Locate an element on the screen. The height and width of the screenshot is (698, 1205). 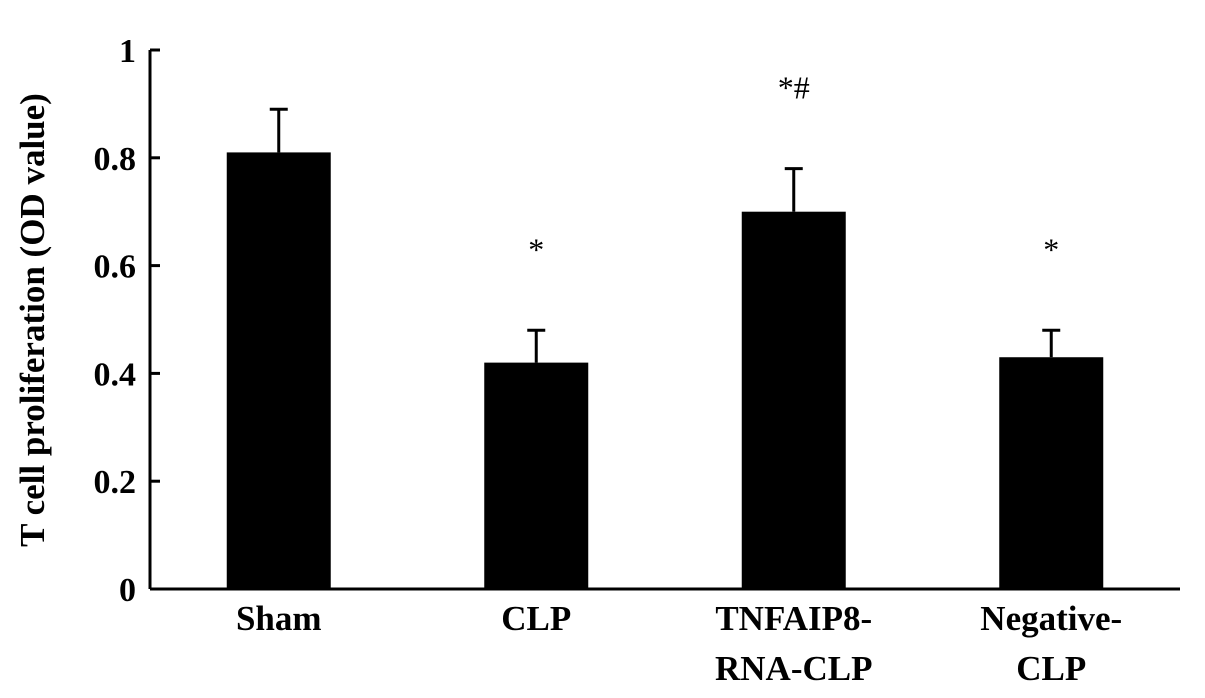
y-tick-label: 0.8 is located at coordinates (115, 159).